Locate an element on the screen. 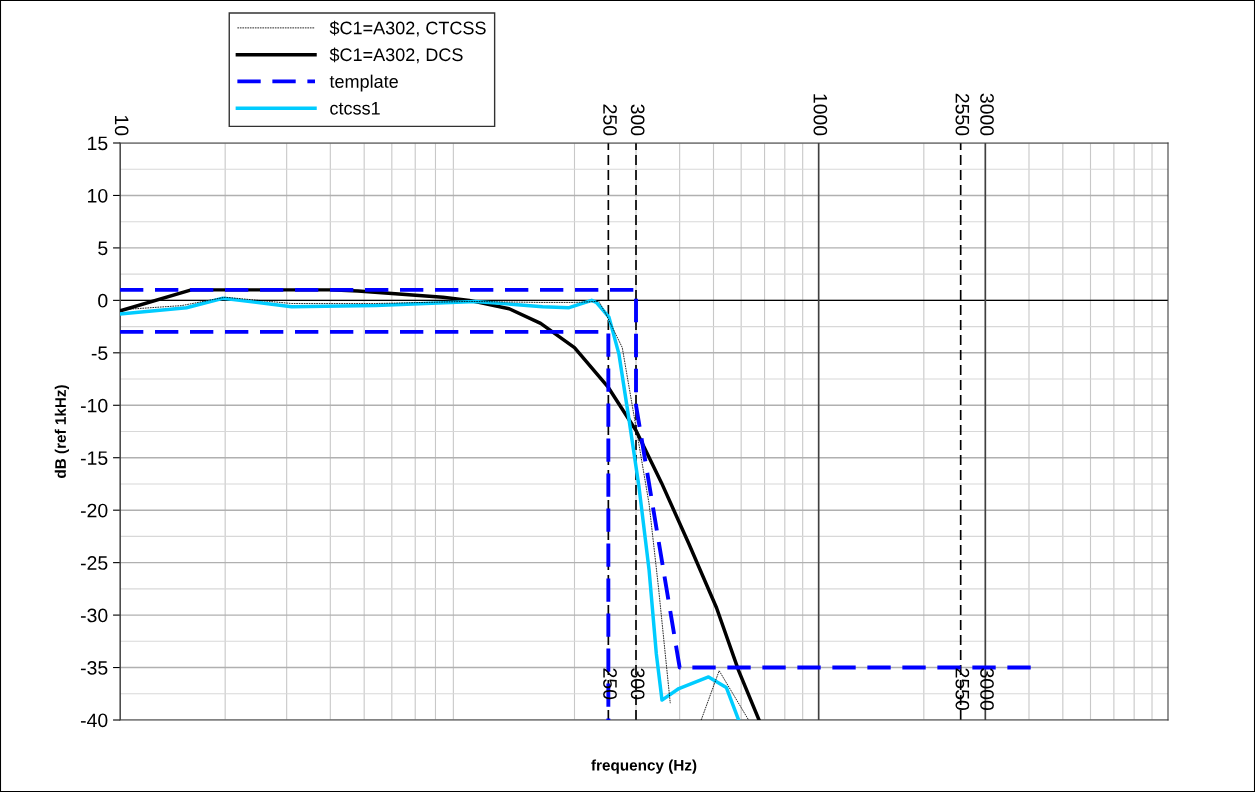 This screenshot has width=1255, height=792. y-tick-label: -25 is located at coordinates (94, 563).